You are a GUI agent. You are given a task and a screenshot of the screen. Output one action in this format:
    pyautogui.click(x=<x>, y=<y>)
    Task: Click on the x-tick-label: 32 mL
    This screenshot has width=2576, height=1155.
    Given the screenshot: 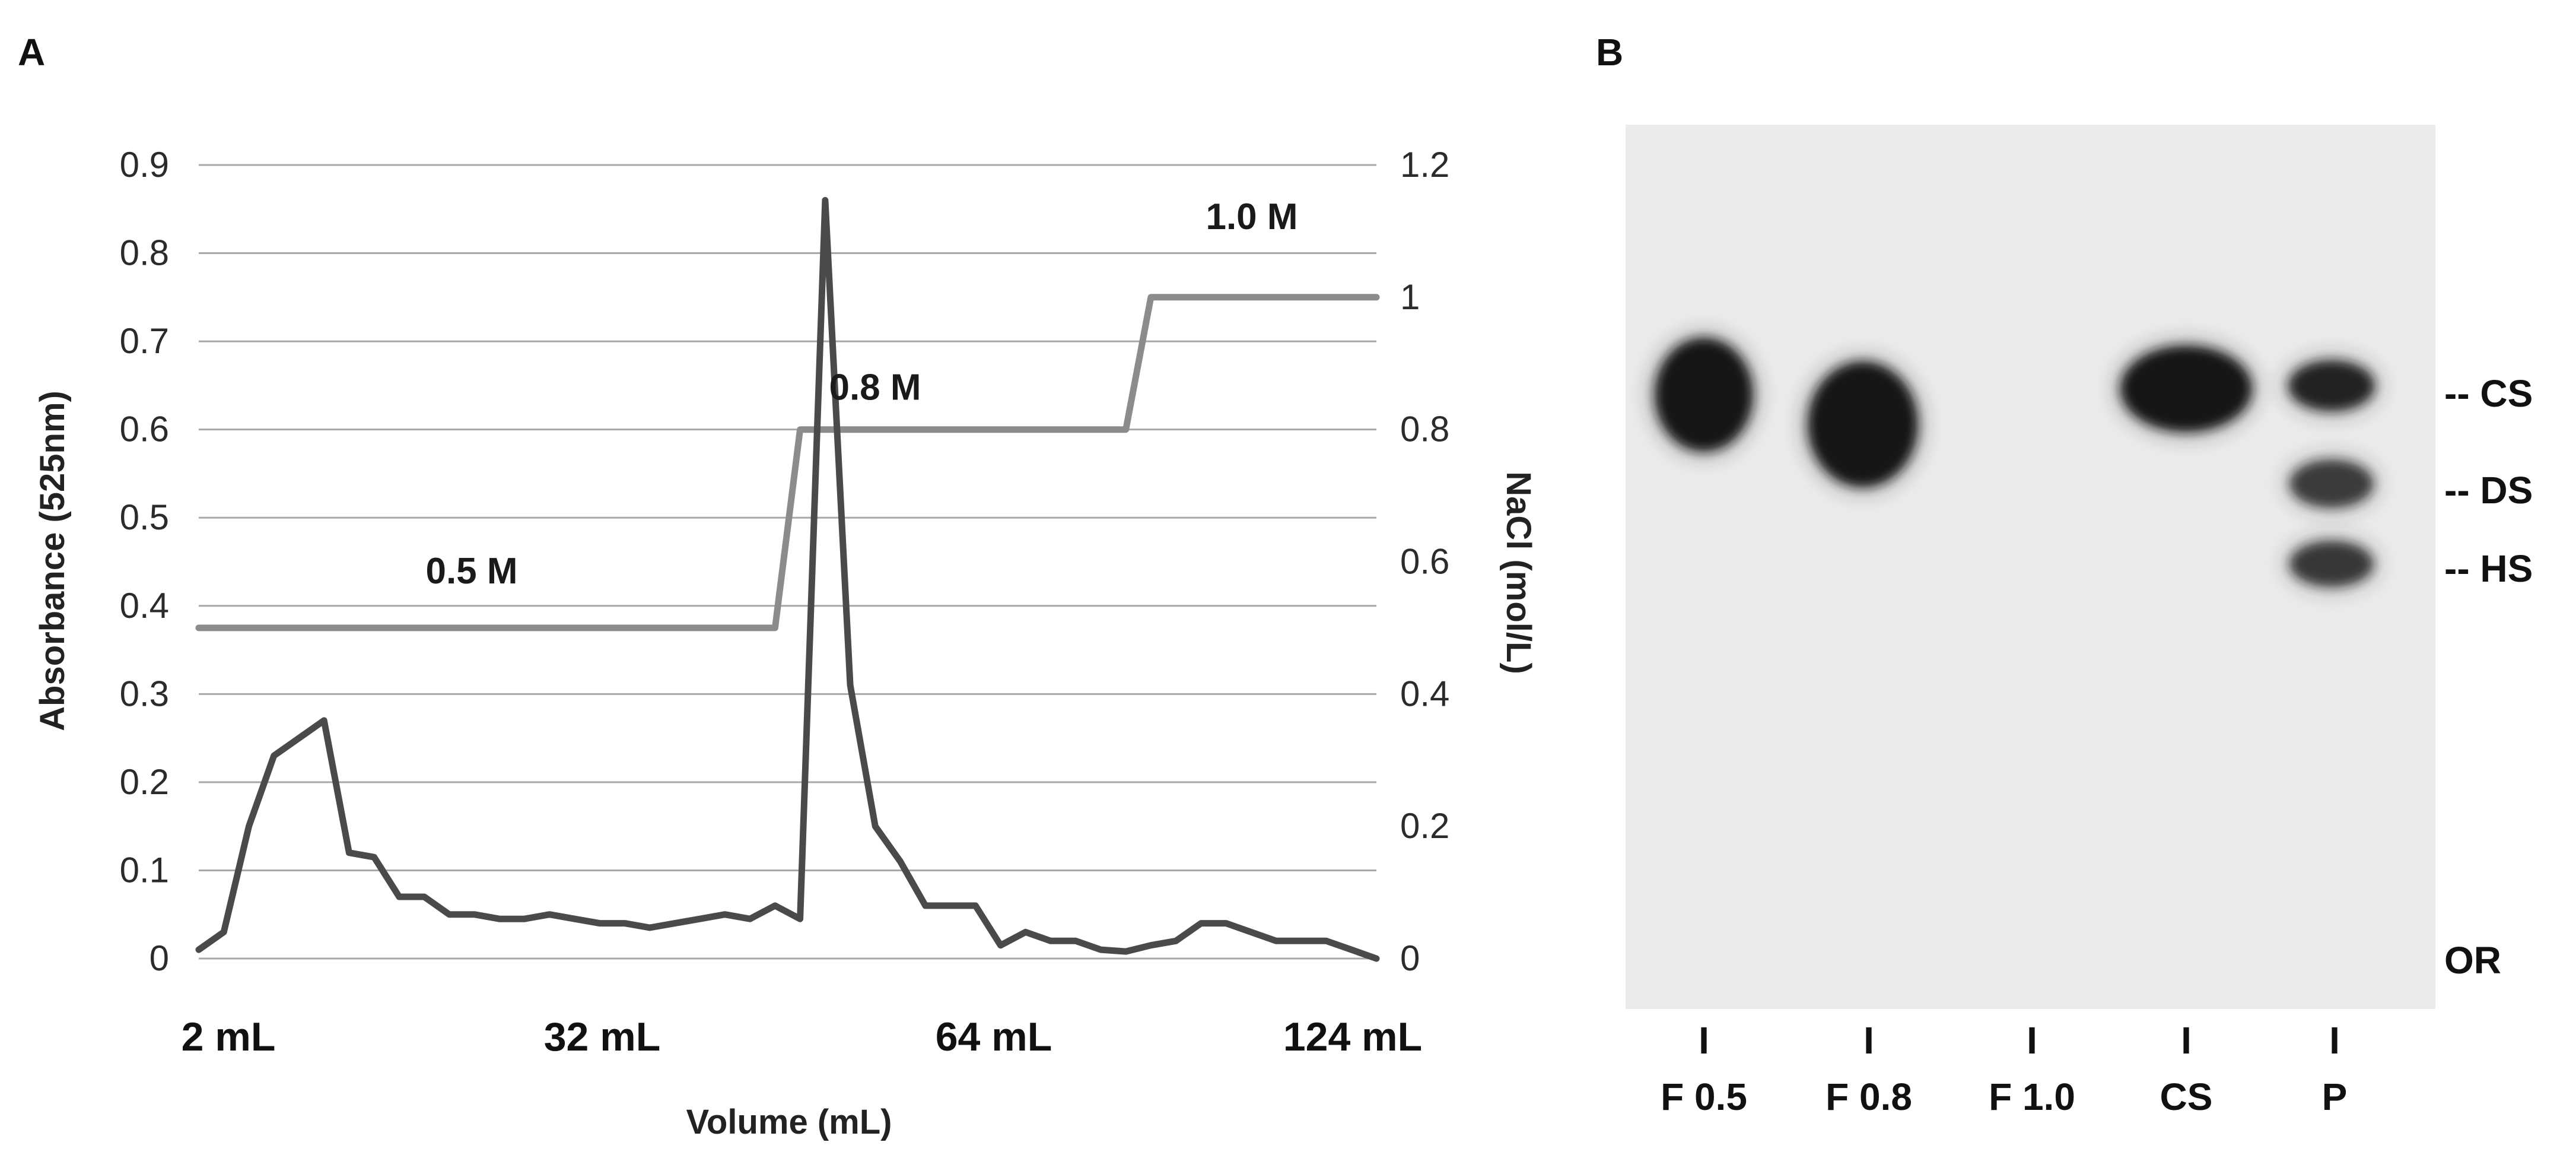 What is the action you would take?
    pyautogui.click(x=602, y=1036)
    